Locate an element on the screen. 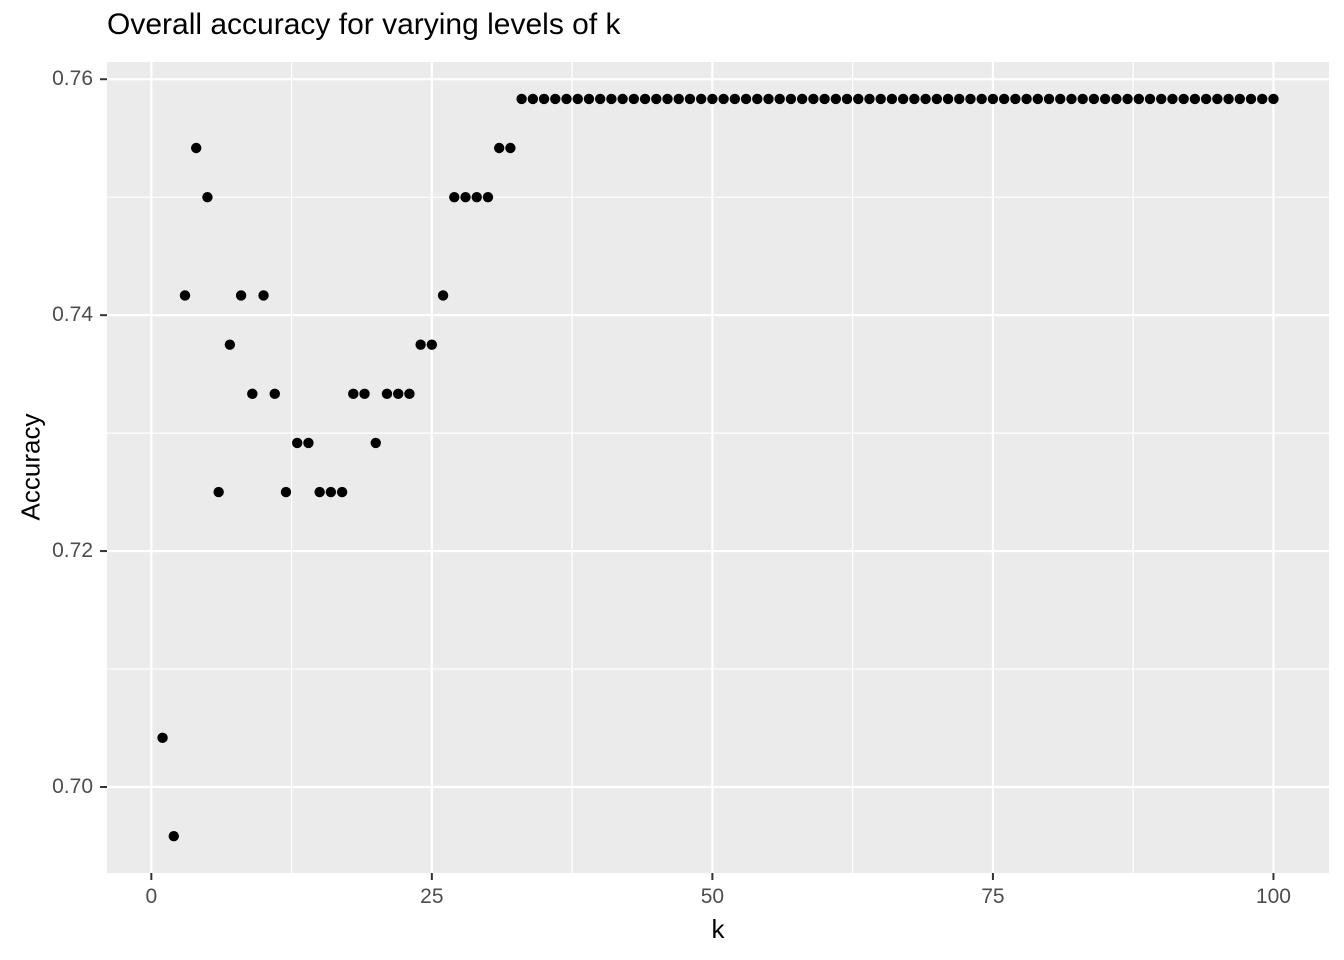  chart-title: Overall accuracy for varying levels of k is located at coordinates (364, 24).